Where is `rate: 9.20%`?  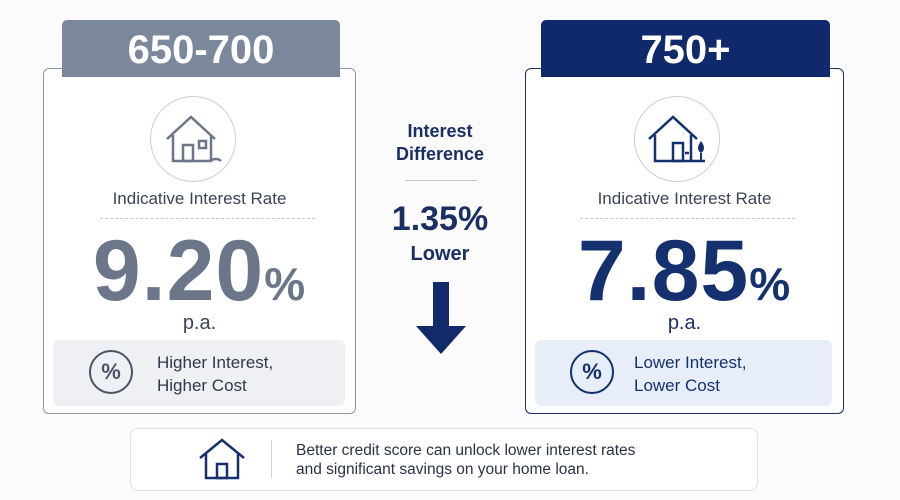
rate: 9.20% is located at coordinates (199, 271).